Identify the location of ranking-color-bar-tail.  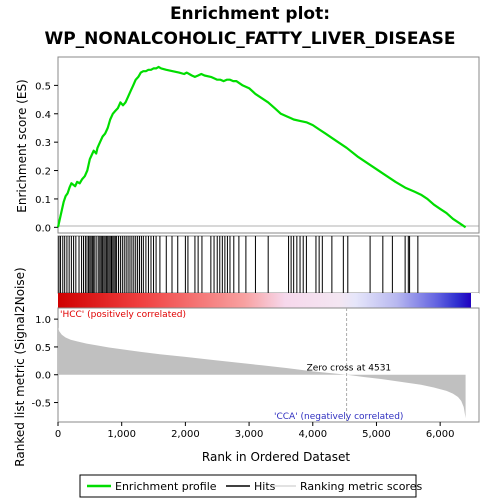
(475, 300).